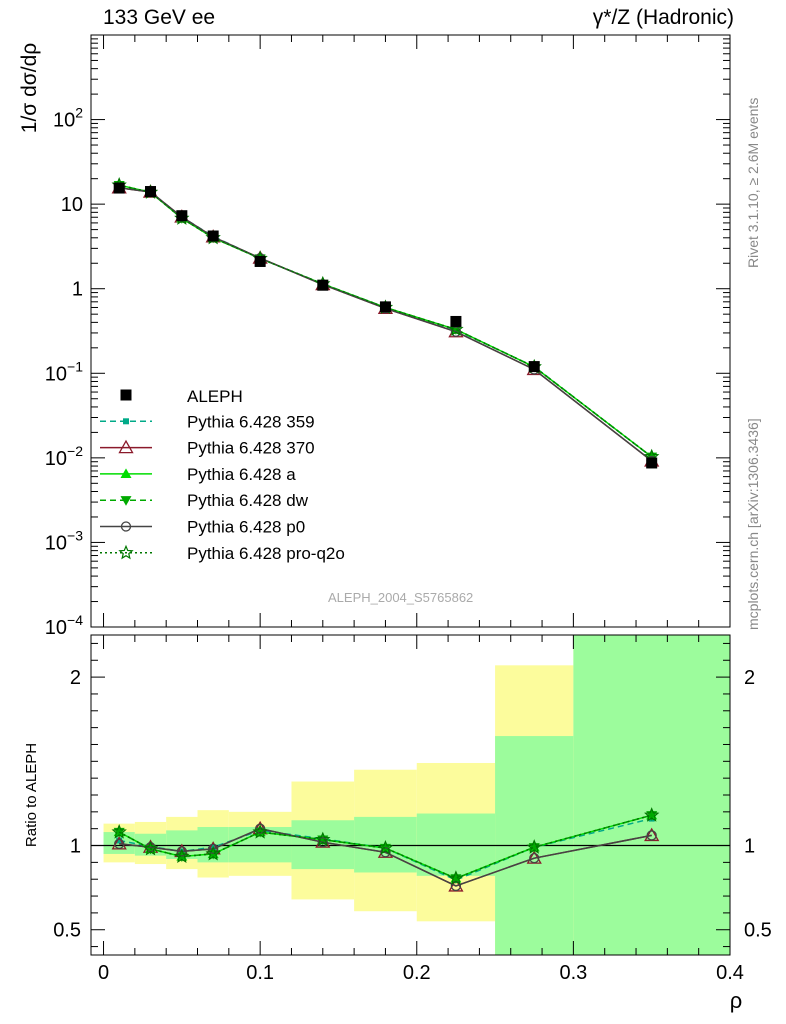 This screenshot has width=786, height=1024. I want to click on x-tick-label: 0.1, so click(260, 973).